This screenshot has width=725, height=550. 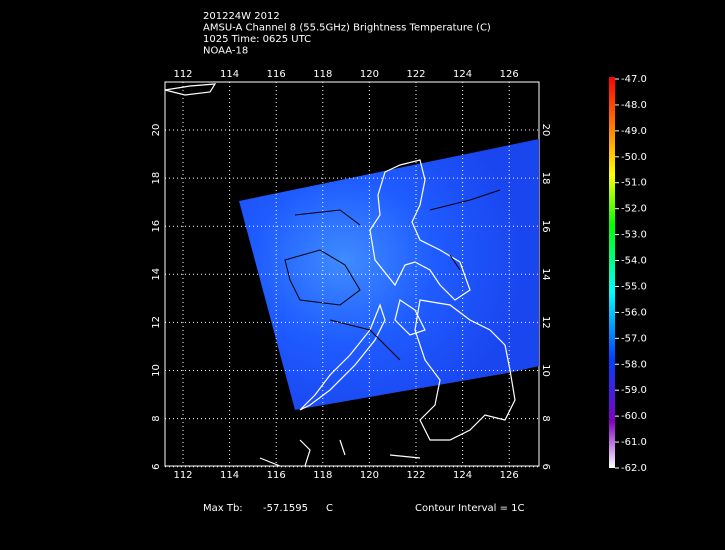 I want to click on colorbar-label: -54.0, so click(x=634, y=261).